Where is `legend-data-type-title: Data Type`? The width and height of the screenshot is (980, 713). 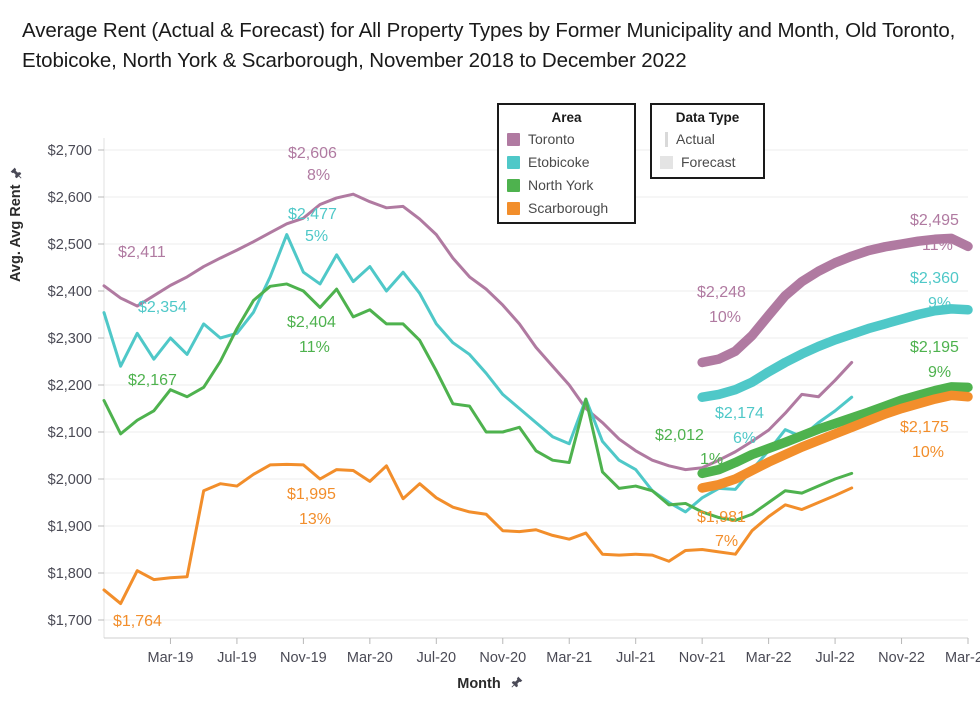
legend-data-type-title: Data Type is located at coordinates (707, 117).